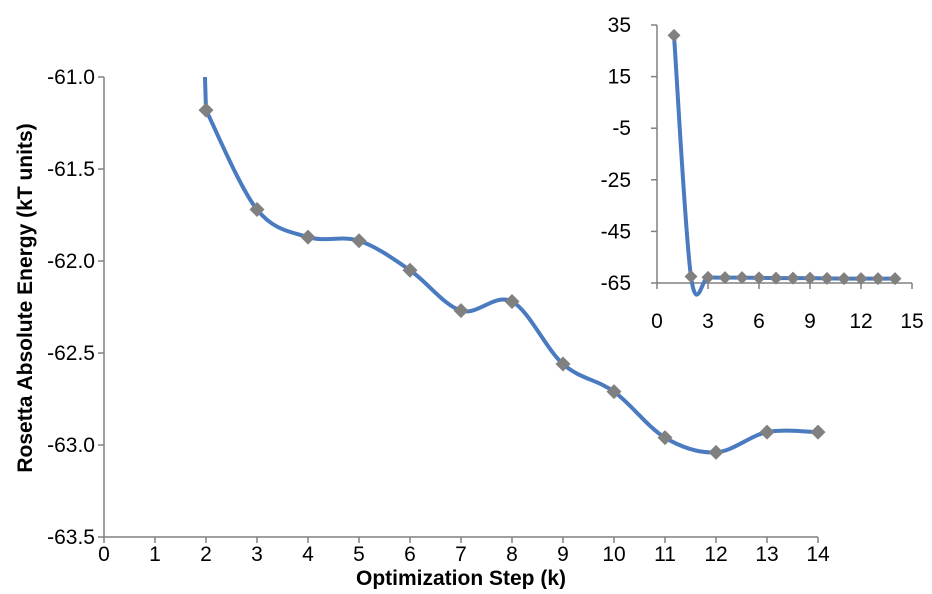 The height and width of the screenshot is (594, 932). Describe the element at coordinates (25, 297) in the screenshot. I see `main-y-axis-title: Rosetta Absolute Energy (kT units)` at that location.